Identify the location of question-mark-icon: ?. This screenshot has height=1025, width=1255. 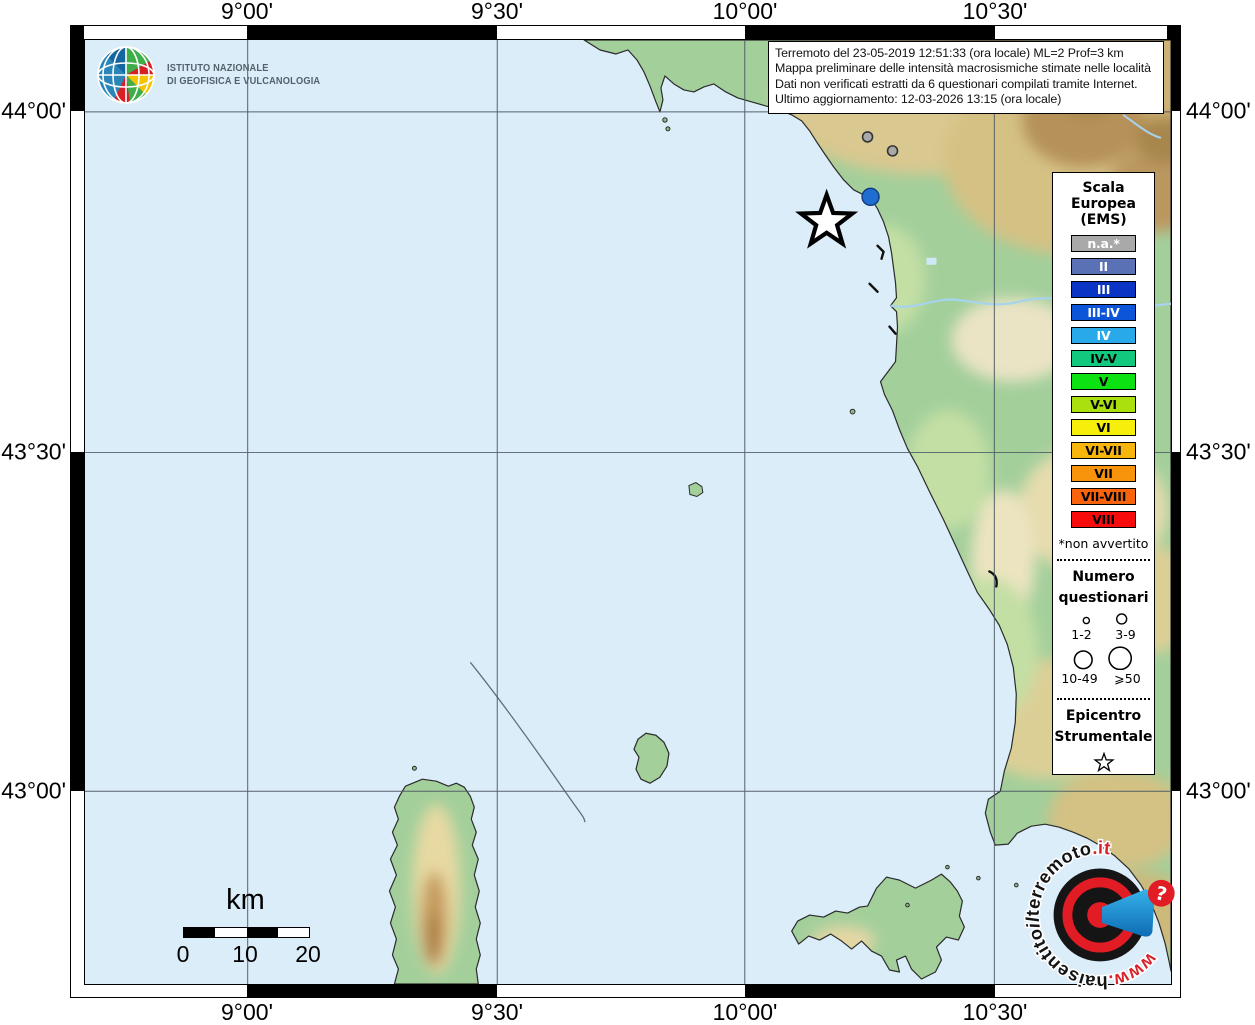
(1161, 893).